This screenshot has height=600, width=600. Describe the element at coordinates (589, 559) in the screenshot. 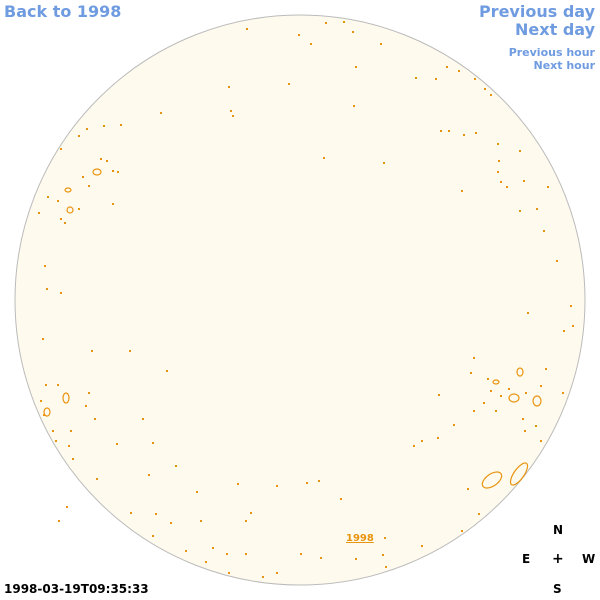

I see `compass-west: W` at that location.